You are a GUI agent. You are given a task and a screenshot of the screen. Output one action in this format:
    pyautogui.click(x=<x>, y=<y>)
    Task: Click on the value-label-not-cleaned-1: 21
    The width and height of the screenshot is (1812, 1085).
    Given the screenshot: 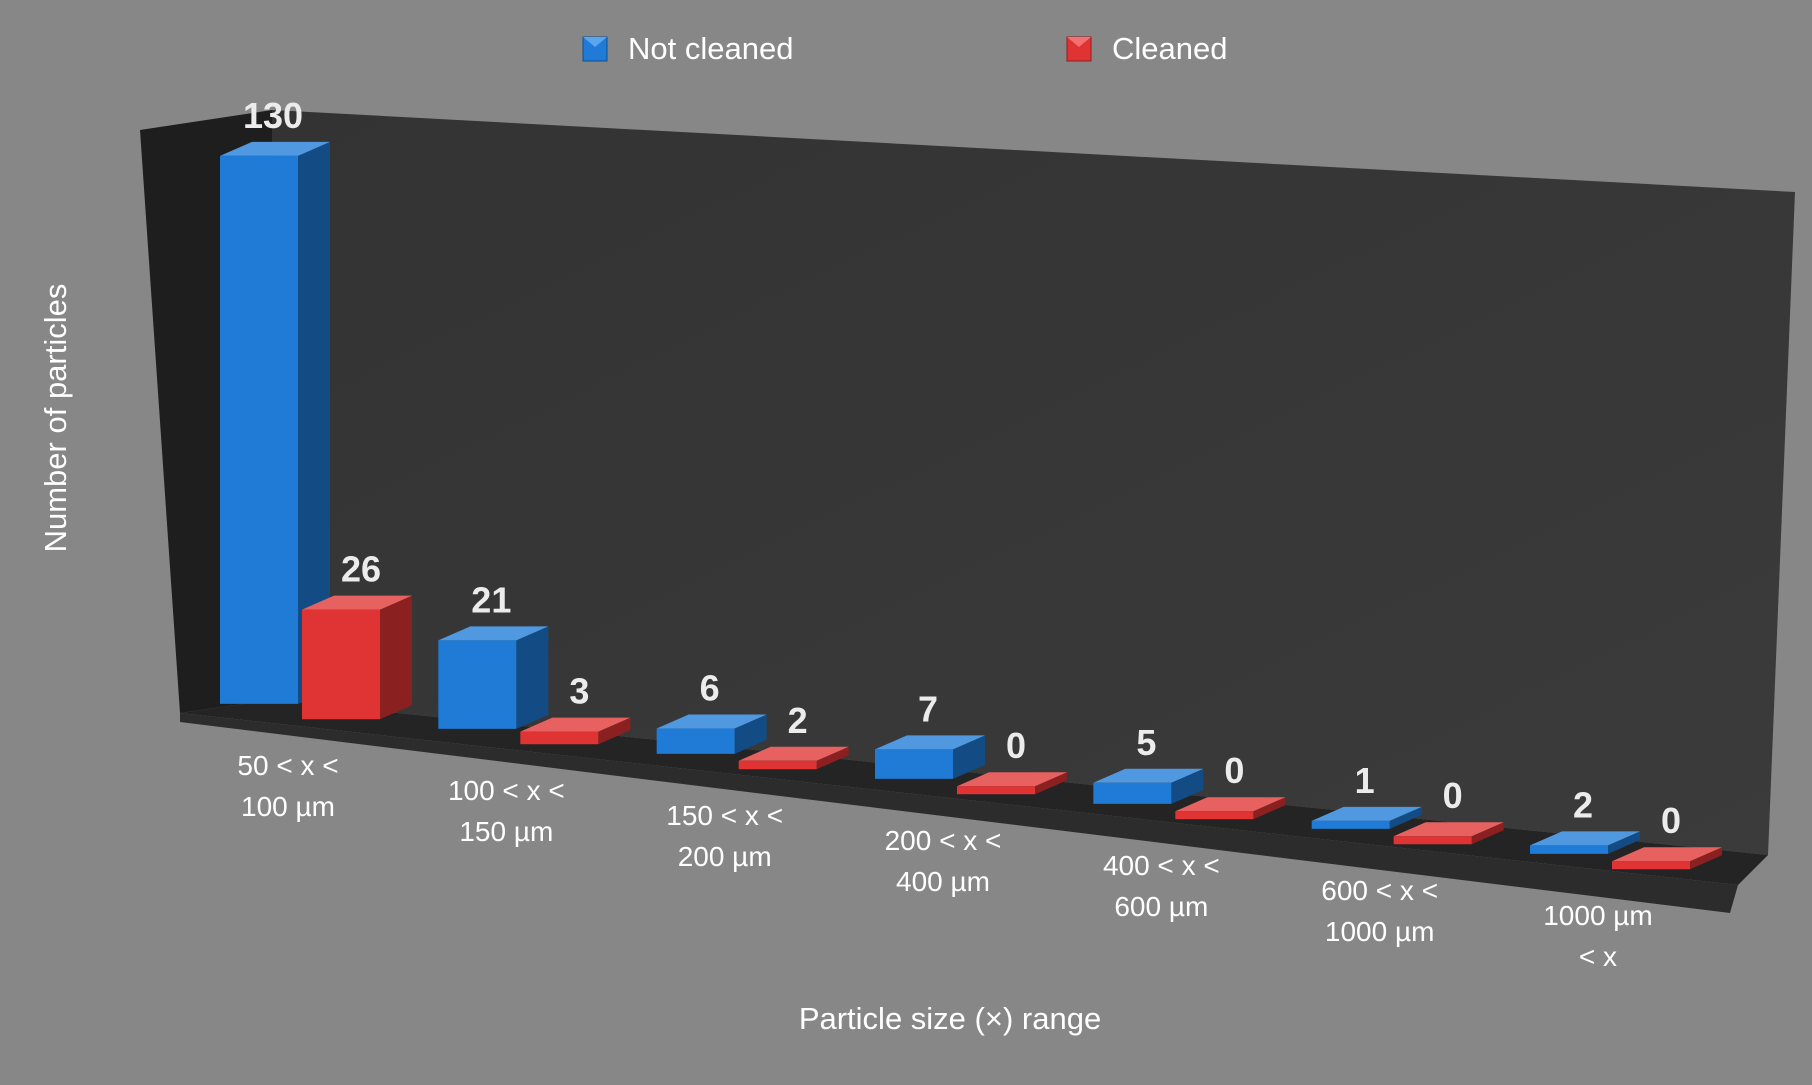 What is the action you would take?
    pyautogui.click(x=491, y=599)
    